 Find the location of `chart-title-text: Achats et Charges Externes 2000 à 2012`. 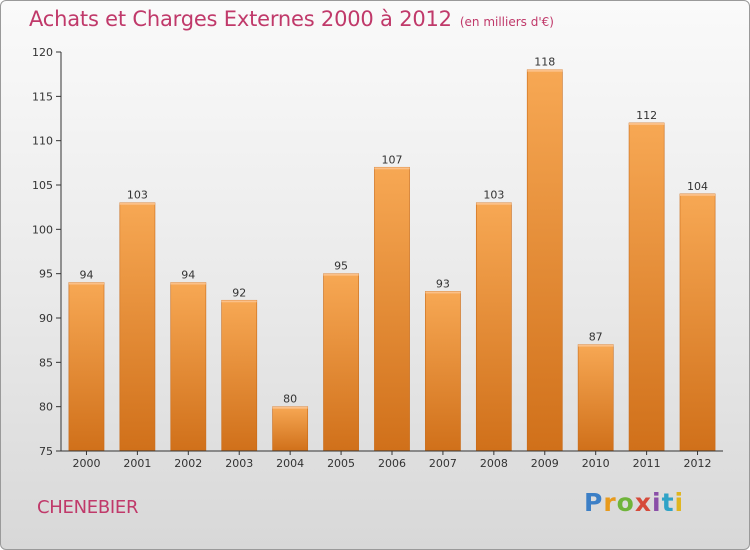

chart-title-text: Achats et Charges Externes 2000 à 2012 is located at coordinates (240, 19).